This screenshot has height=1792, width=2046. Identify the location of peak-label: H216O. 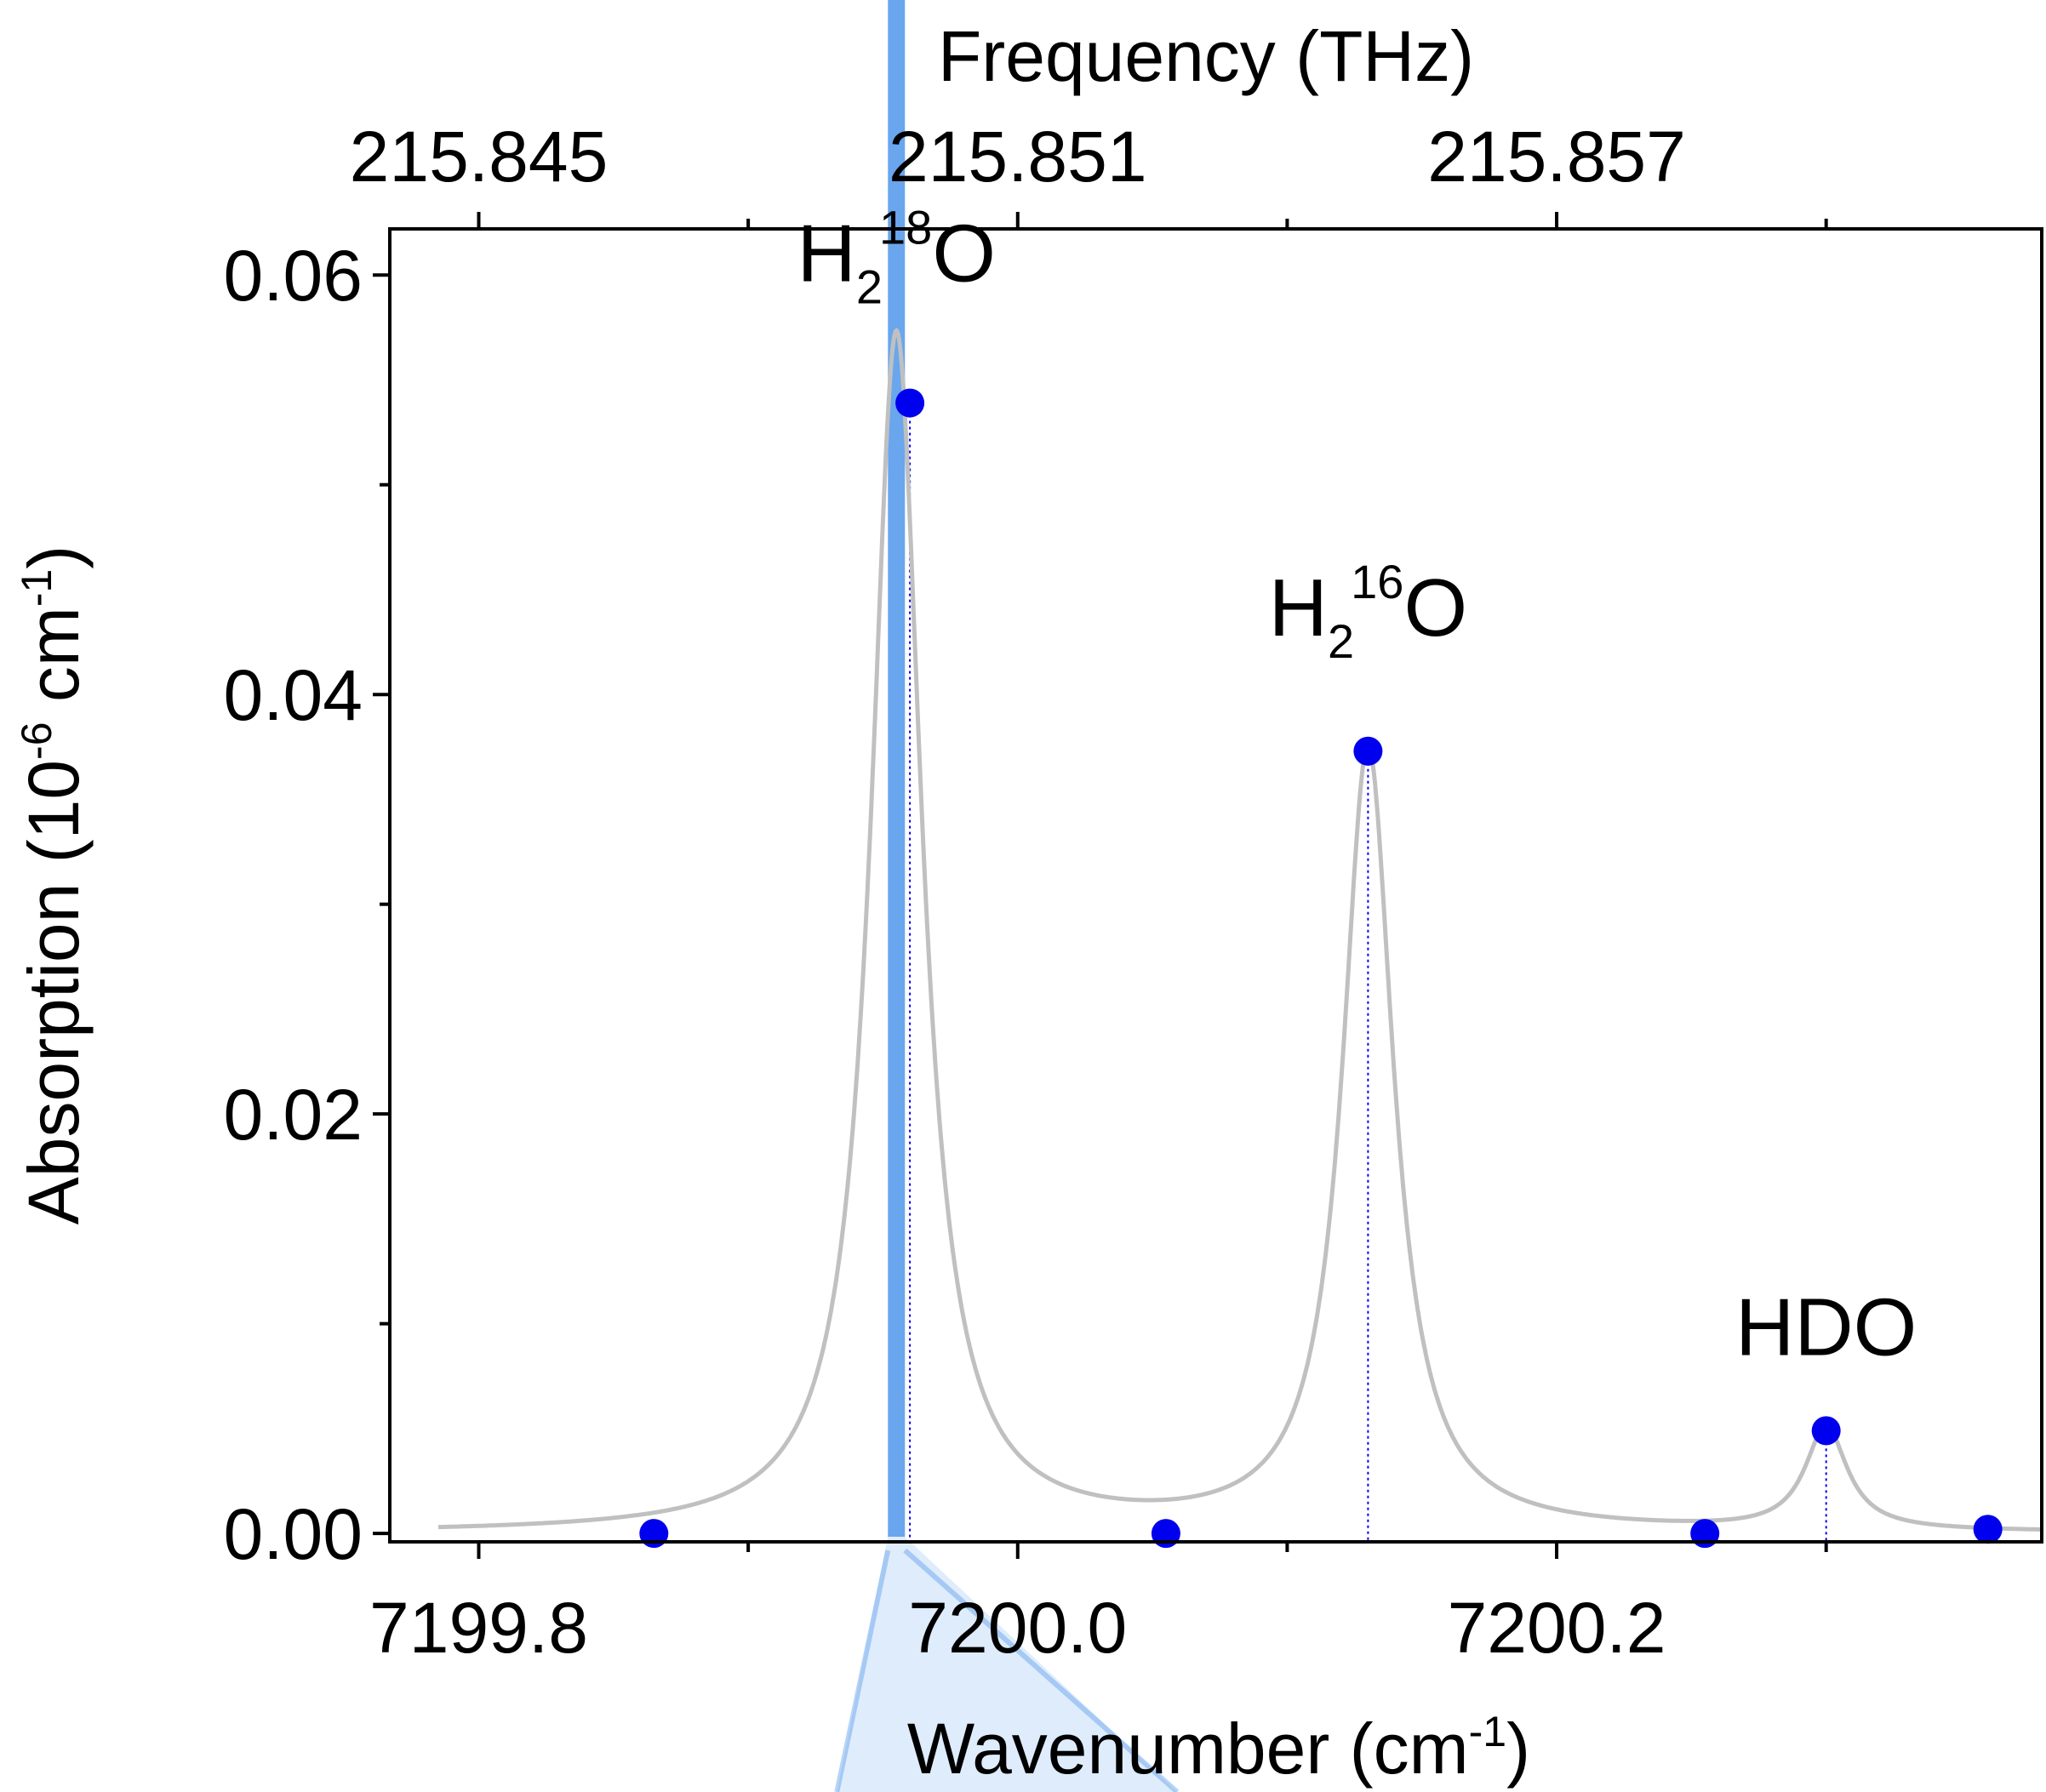
(1368, 611).